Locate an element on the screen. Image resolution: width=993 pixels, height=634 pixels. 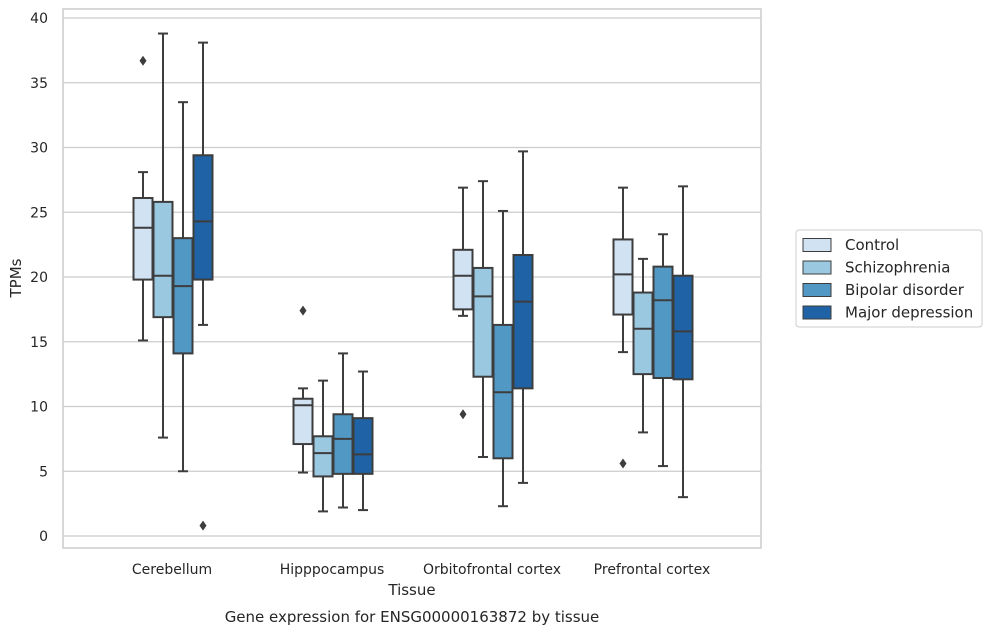
y-tick-label: 35 is located at coordinates (39, 84).